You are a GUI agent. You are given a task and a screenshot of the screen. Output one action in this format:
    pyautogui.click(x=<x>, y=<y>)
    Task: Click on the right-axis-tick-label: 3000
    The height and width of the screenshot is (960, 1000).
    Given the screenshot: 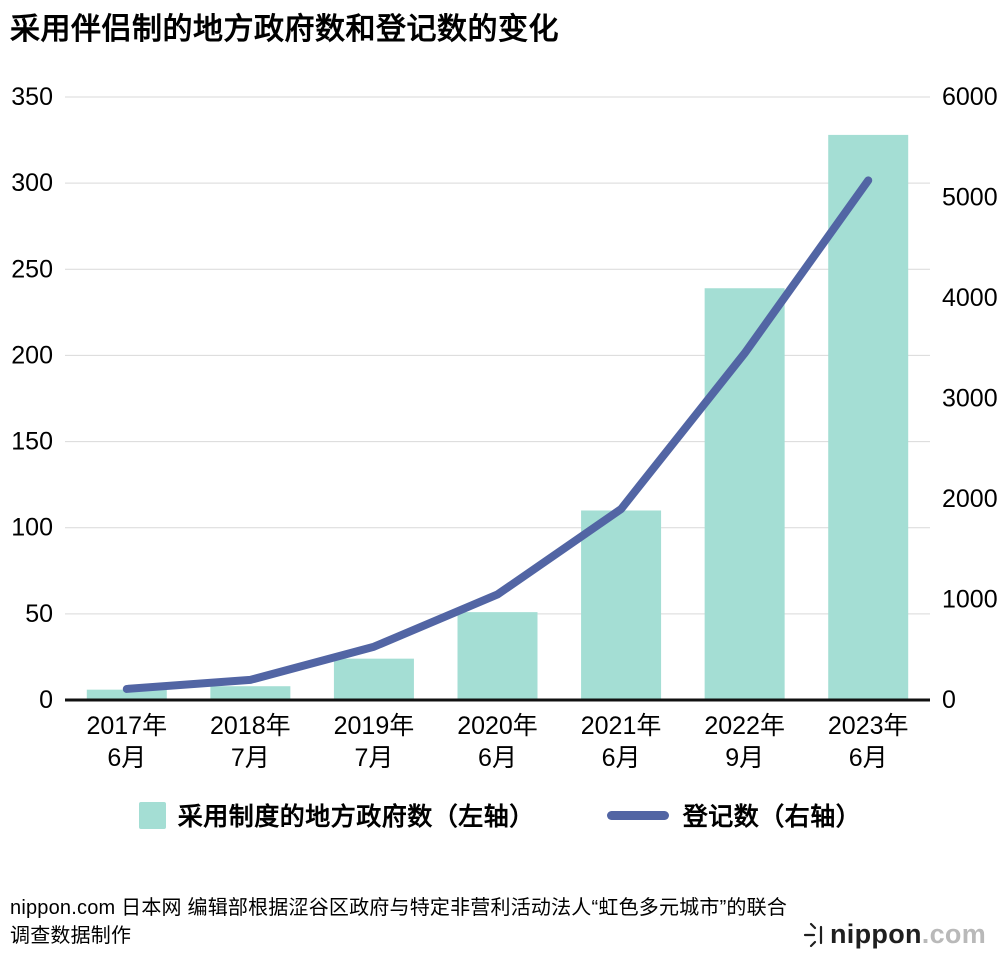 What is the action you would take?
    pyautogui.click(x=970, y=399)
    